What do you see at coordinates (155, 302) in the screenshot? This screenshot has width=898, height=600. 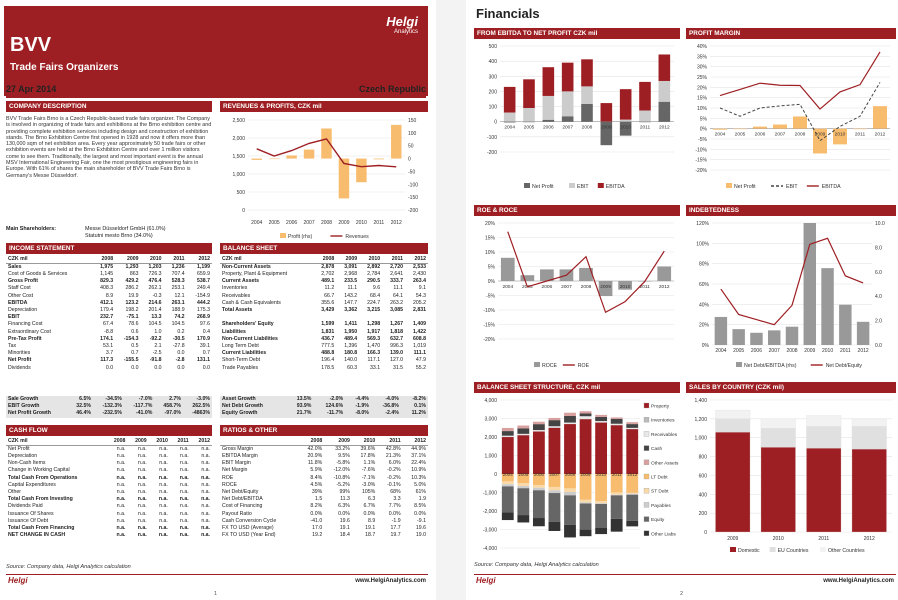 I see `table-cell: 214.6` at bounding box center [155, 302].